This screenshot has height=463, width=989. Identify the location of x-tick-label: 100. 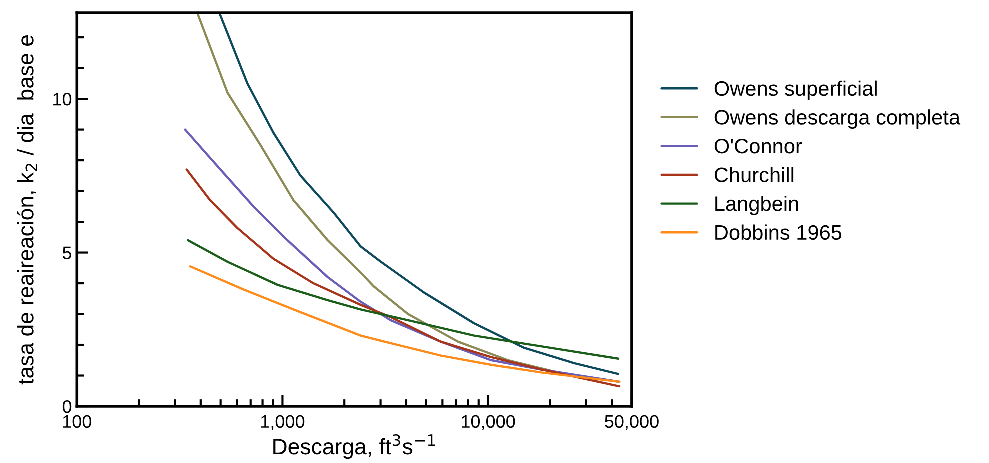
(77, 421).